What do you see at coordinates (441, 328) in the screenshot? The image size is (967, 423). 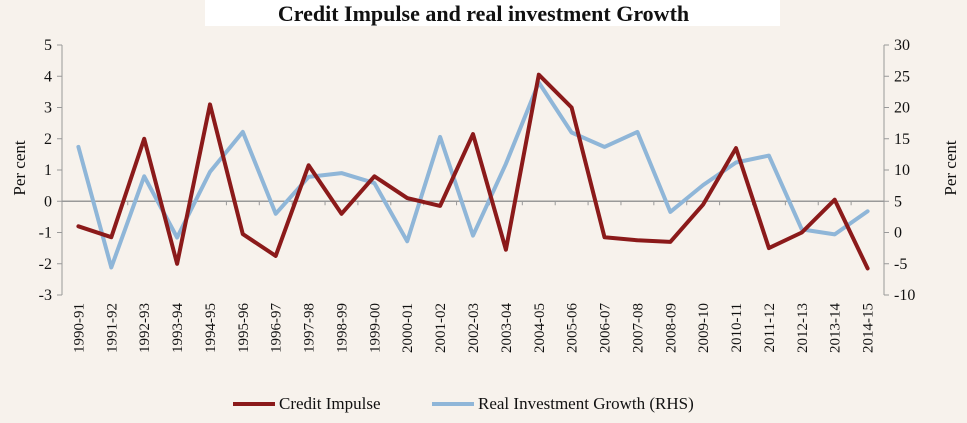 I see `x-tick-label: 2001-02` at bounding box center [441, 328].